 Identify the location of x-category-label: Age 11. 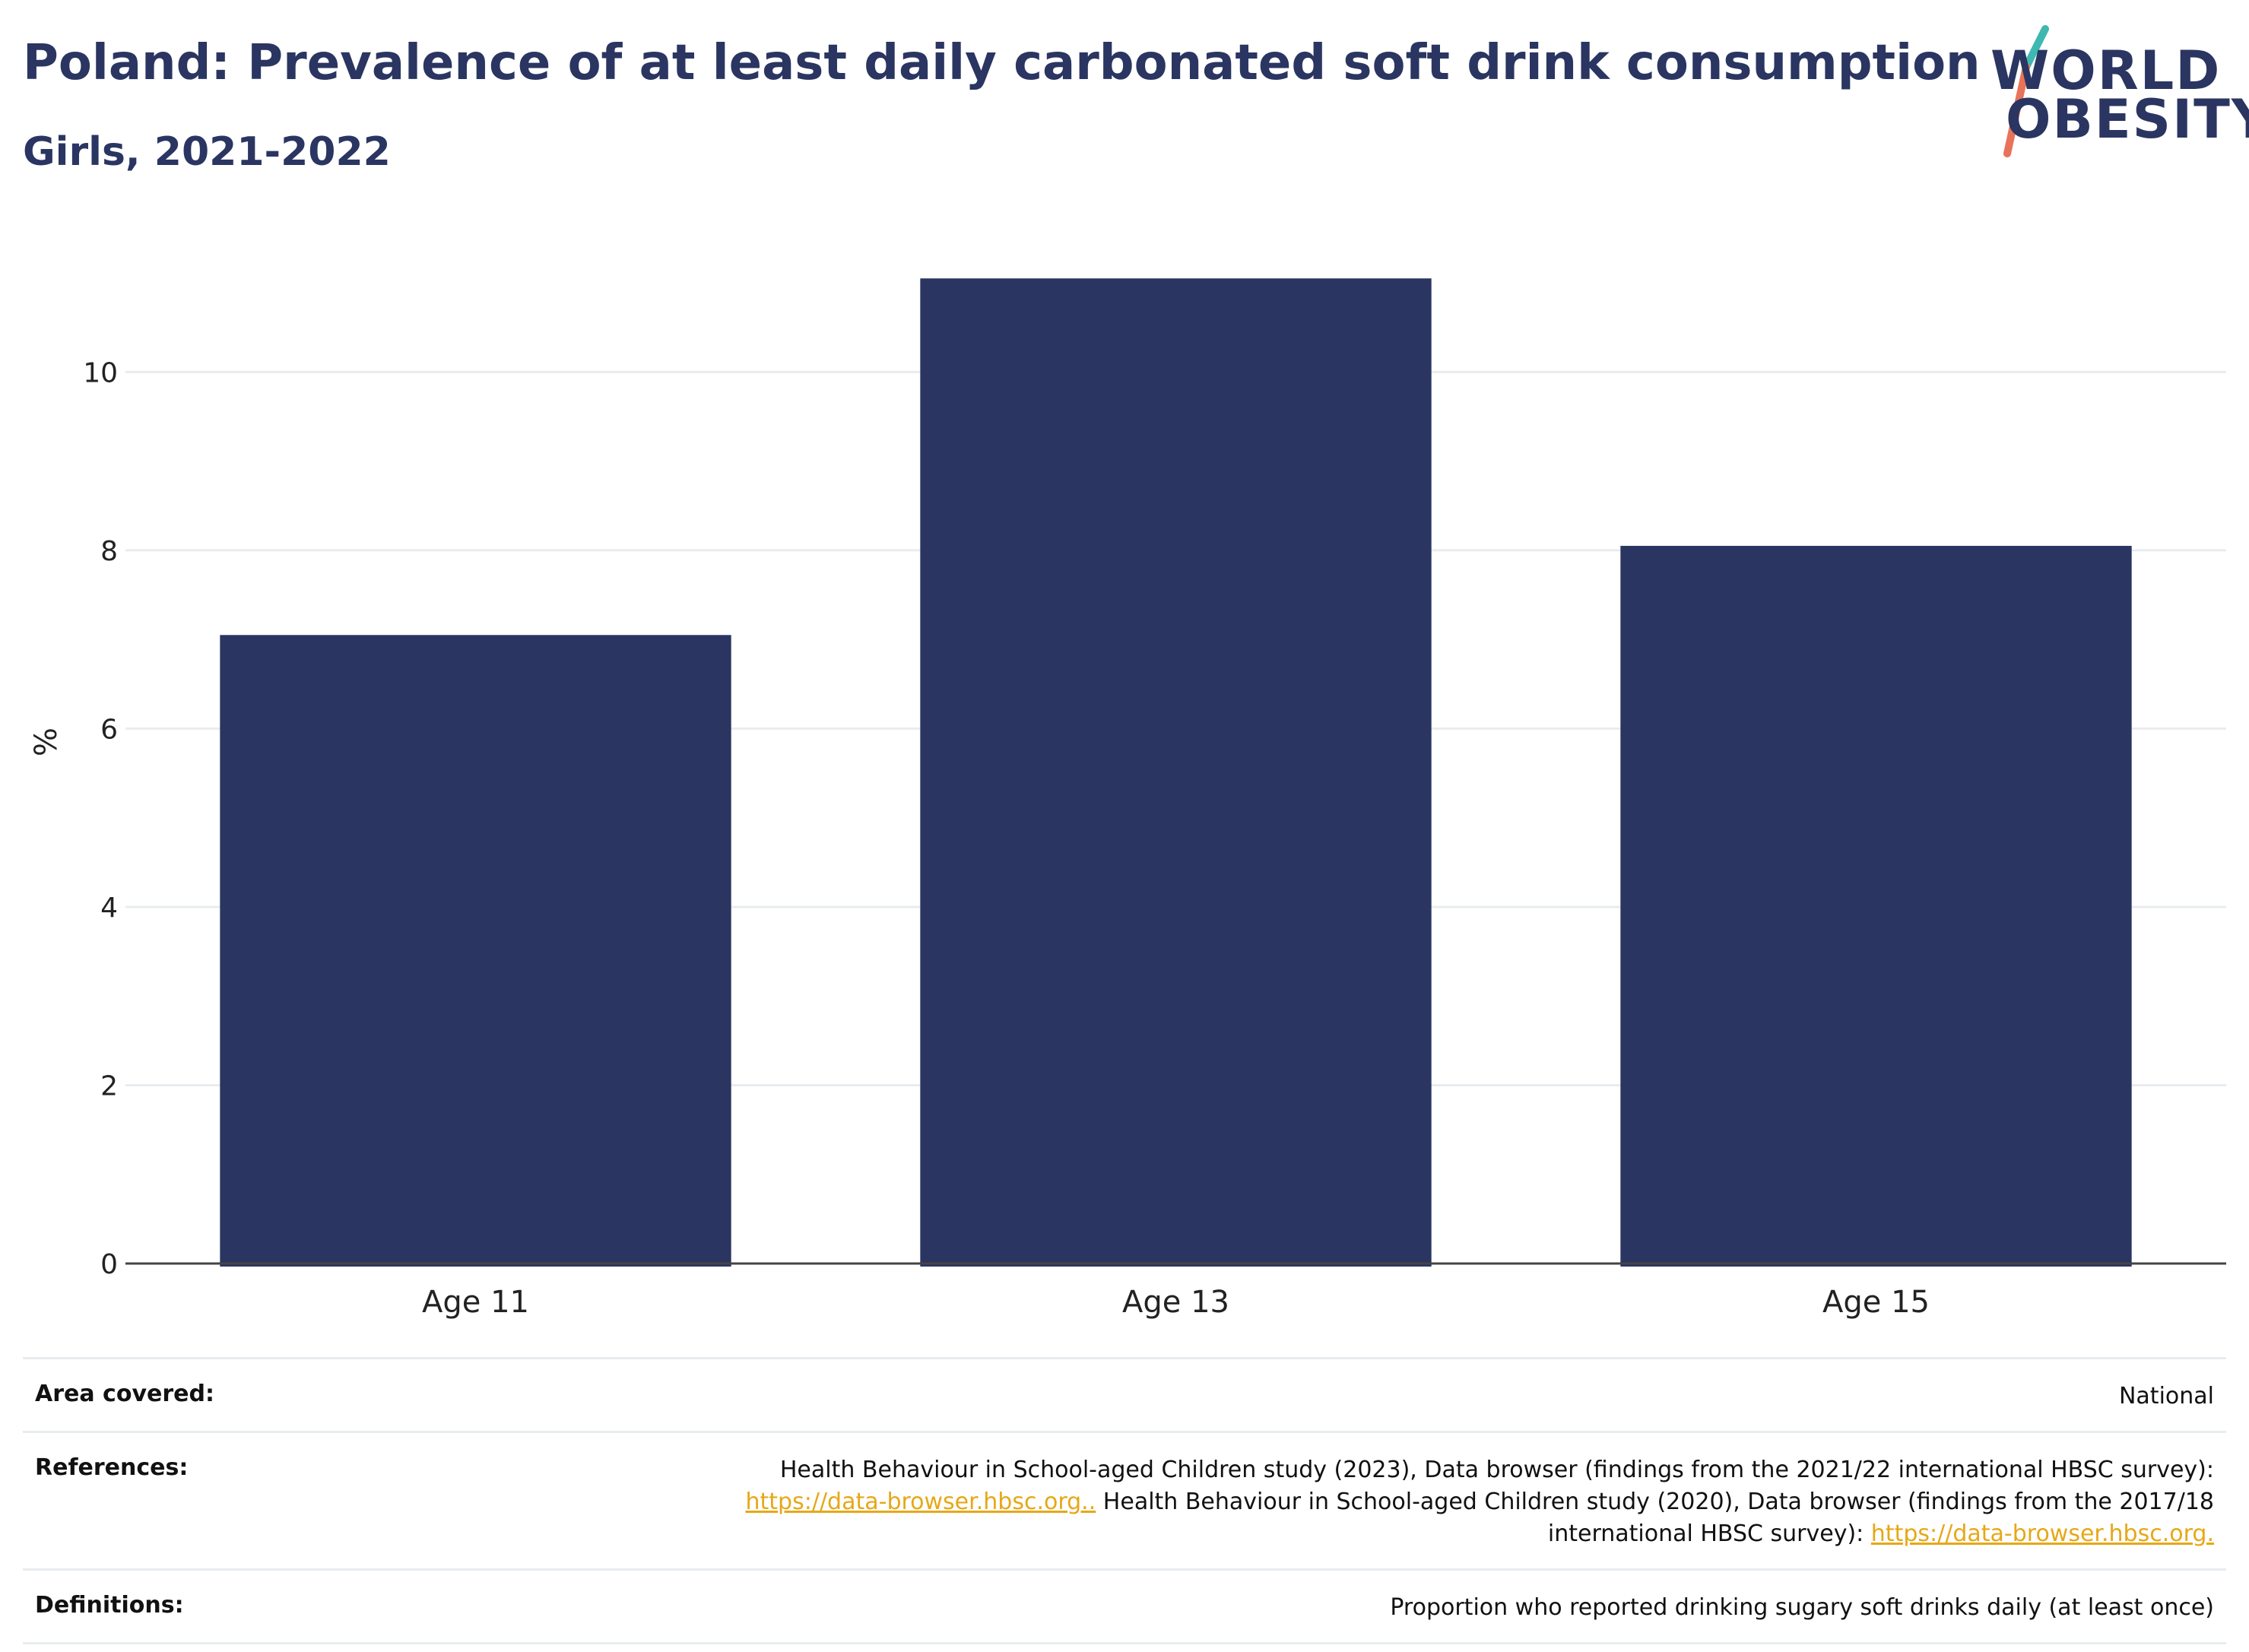
(475, 1302).